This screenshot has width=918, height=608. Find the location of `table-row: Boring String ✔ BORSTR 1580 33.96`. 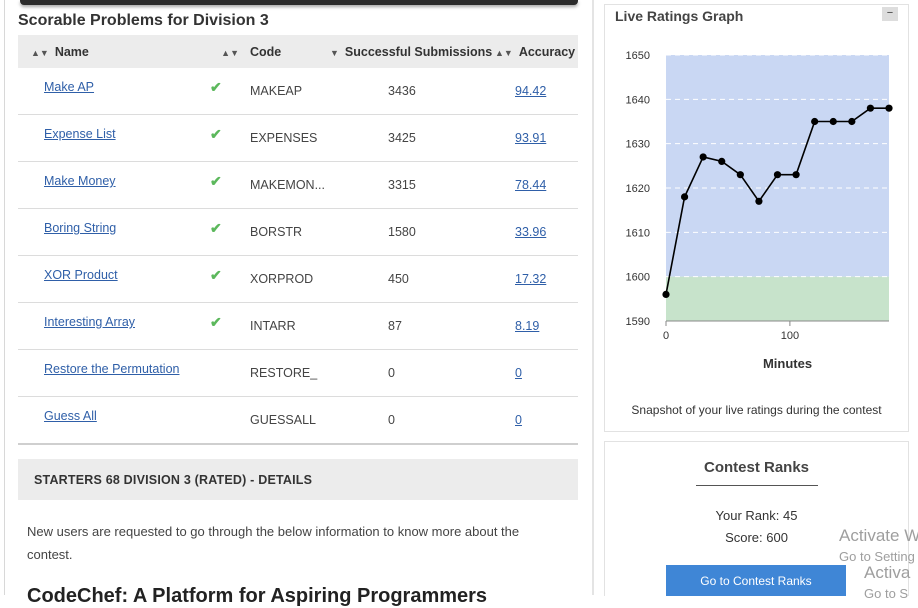

table-row: Boring String ✔ BORSTR 1580 33.96 is located at coordinates (298, 232).